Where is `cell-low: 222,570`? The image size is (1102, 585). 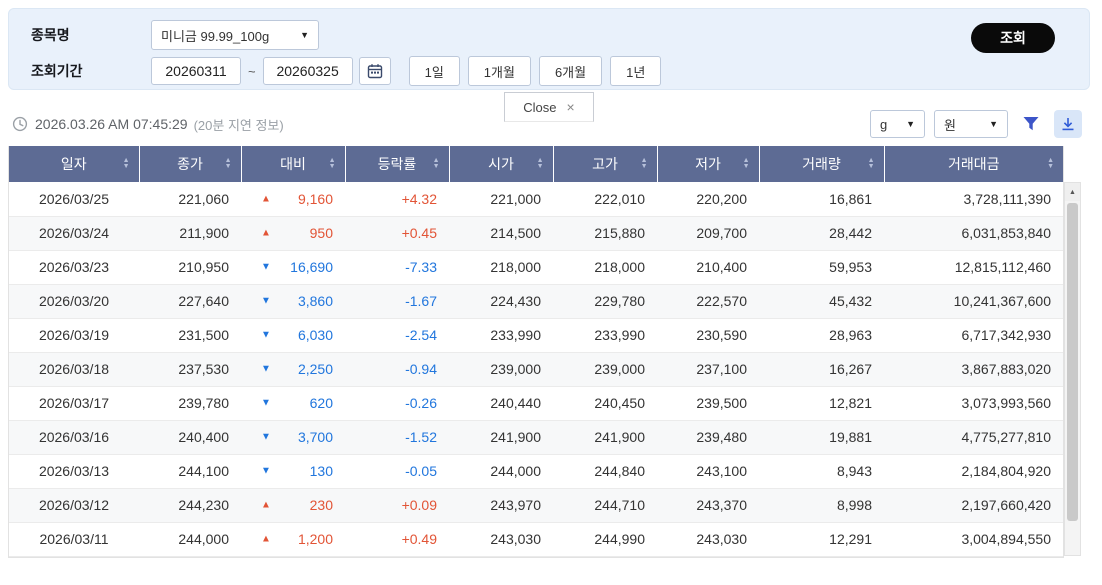 cell-low: 222,570 is located at coordinates (708, 301).